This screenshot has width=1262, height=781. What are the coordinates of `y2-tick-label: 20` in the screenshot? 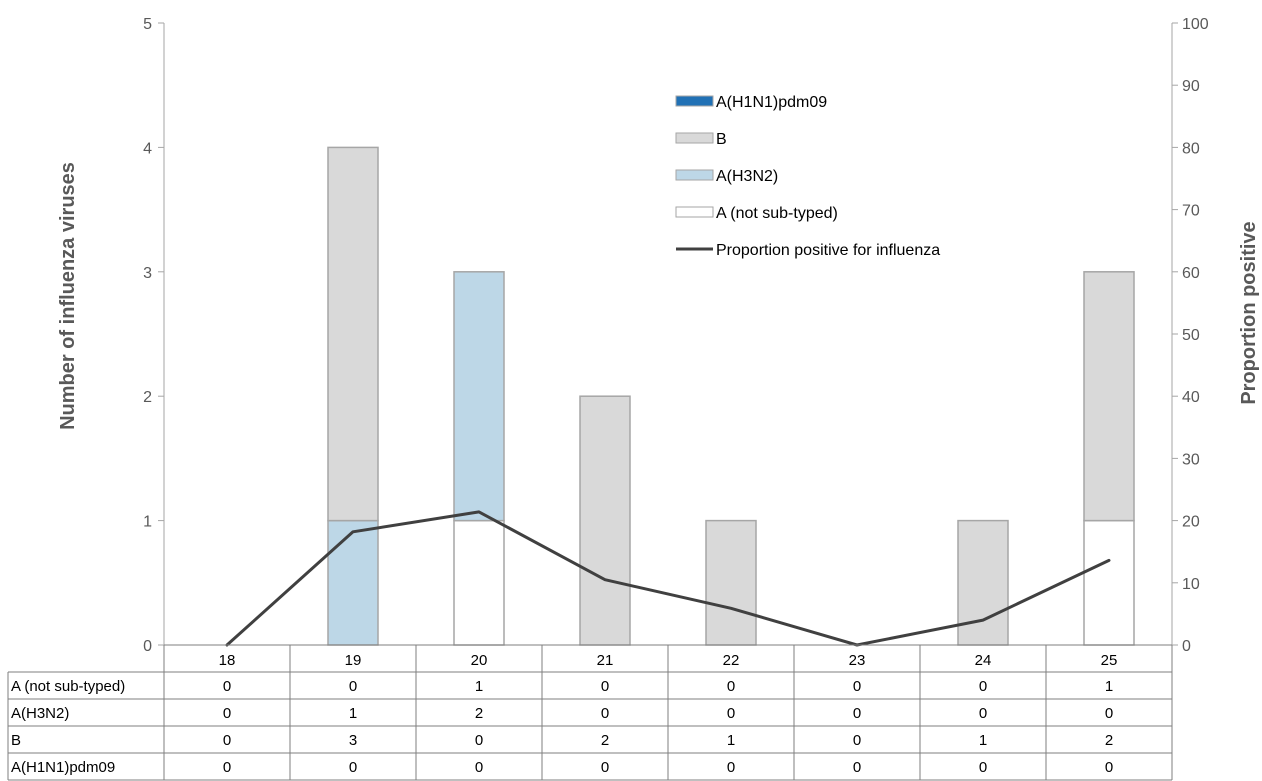 It's located at (1191, 522).